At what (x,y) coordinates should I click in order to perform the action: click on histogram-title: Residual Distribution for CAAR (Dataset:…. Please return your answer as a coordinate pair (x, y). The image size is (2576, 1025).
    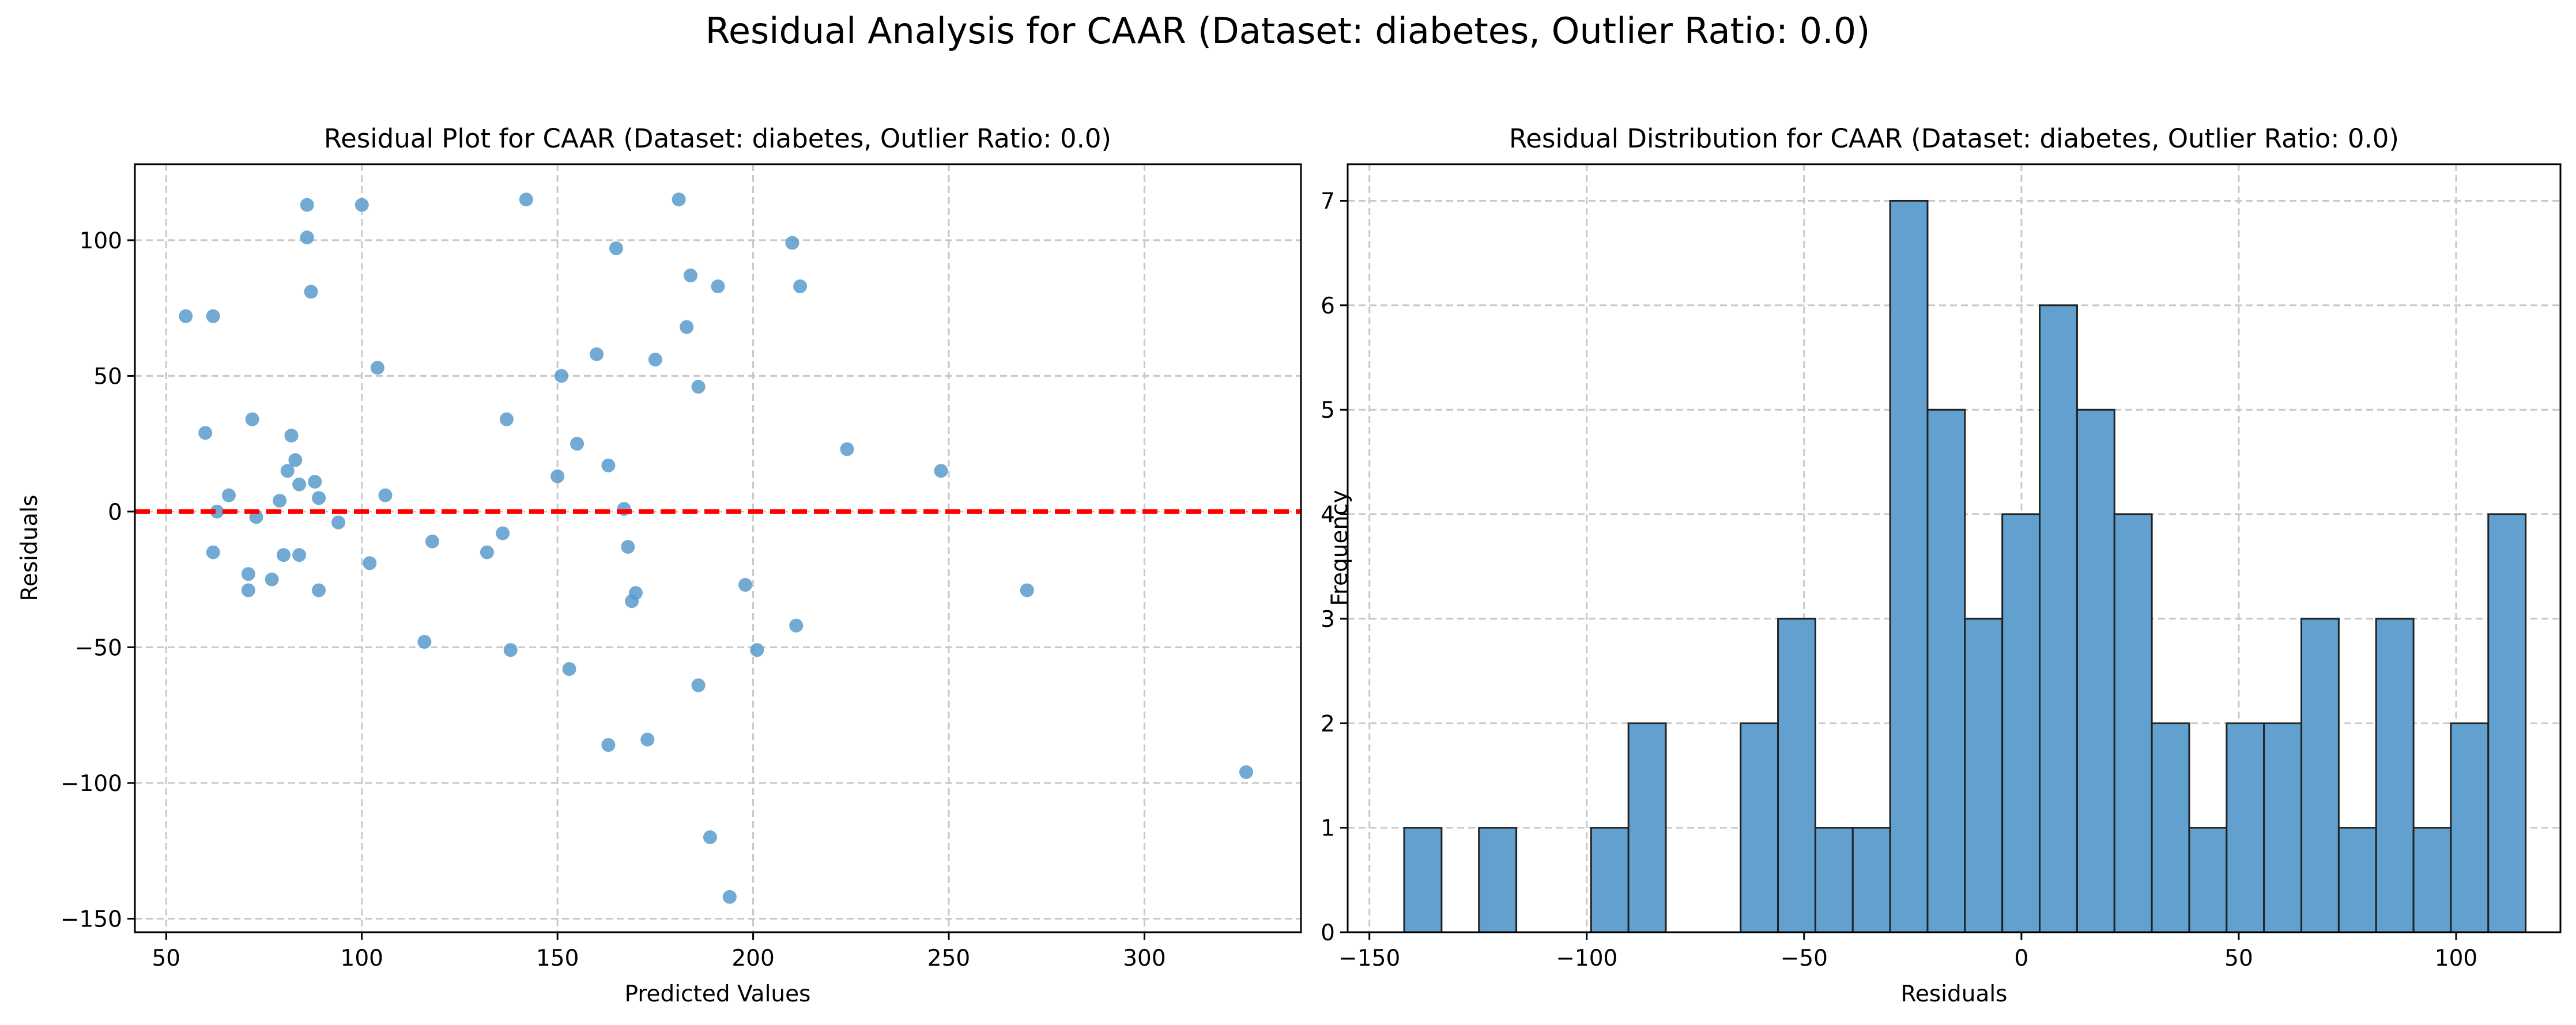
    Looking at the image, I should click on (1954, 138).